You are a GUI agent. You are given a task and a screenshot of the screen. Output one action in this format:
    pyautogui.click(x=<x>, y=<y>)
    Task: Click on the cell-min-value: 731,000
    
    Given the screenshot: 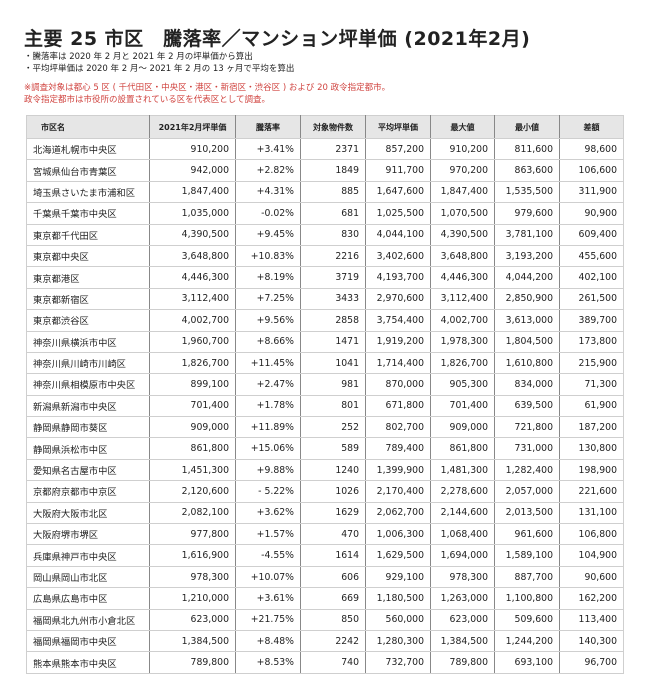 What is the action you would take?
    pyautogui.click(x=527, y=448)
    